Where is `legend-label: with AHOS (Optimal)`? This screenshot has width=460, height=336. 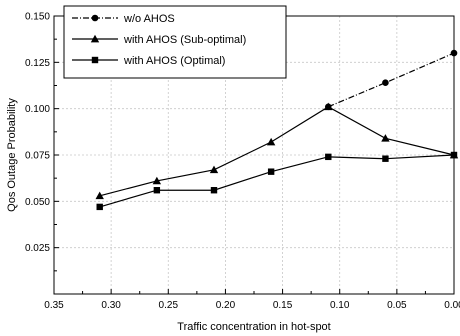 legend-label: with AHOS (Optimal) is located at coordinates (174, 61).